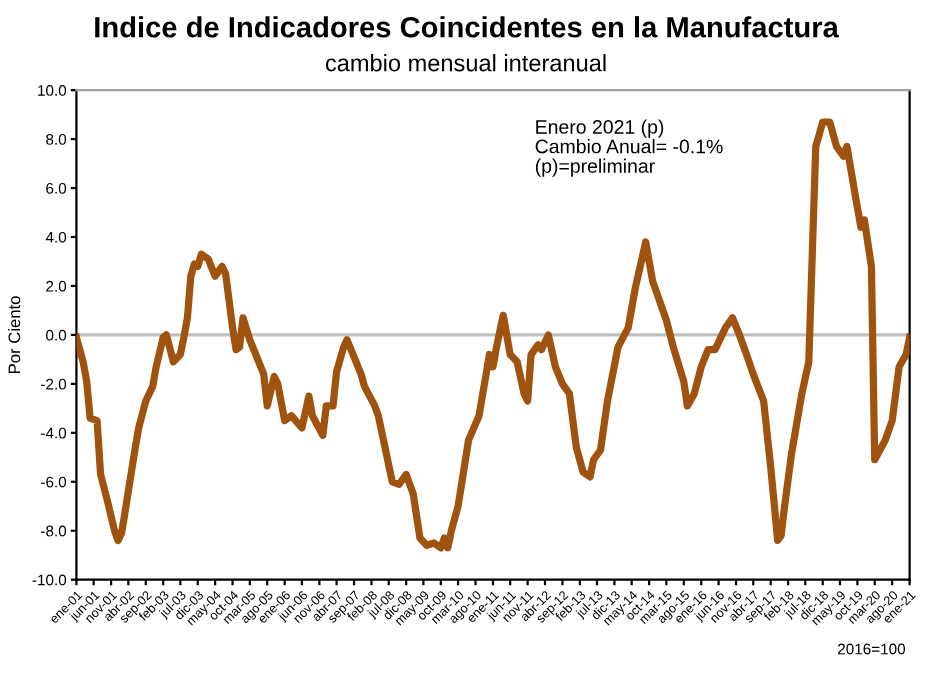 Image resolution: width=932 pixels, height=678 pixels. What do you see at coordinates (14, 334) in the screenshot?
I see `y-axis-title: Por Ciento` at bounding box center [14, 334].